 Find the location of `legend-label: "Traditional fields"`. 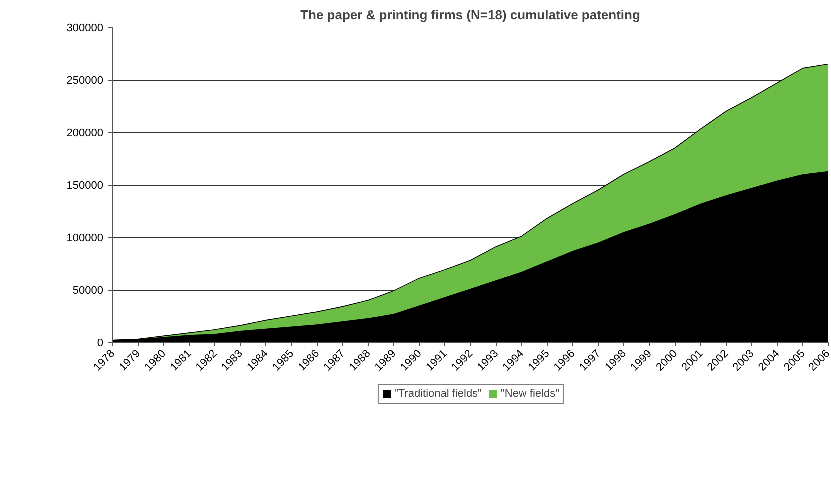

legend-label: "Traditional fields" is located at coordinates (438, 394).